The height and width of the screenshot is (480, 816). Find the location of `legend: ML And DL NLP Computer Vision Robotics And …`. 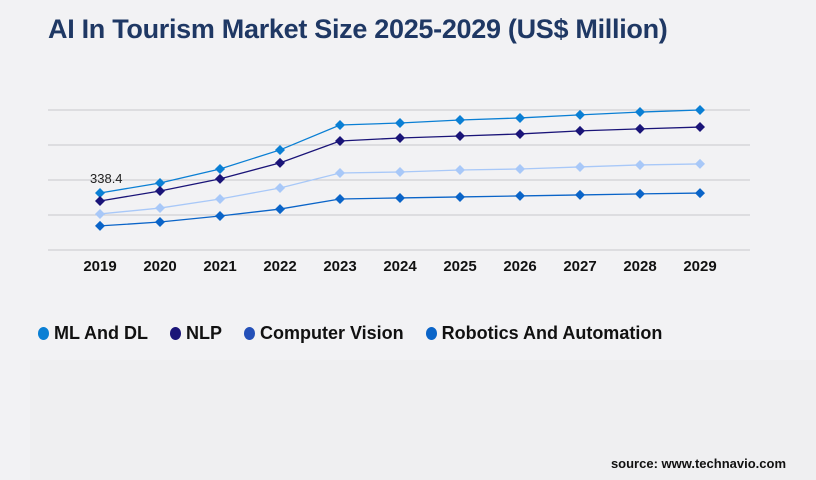

legend: ML And DL NLP Computer Vision Robotics And … is located at coordinates (350, 333).